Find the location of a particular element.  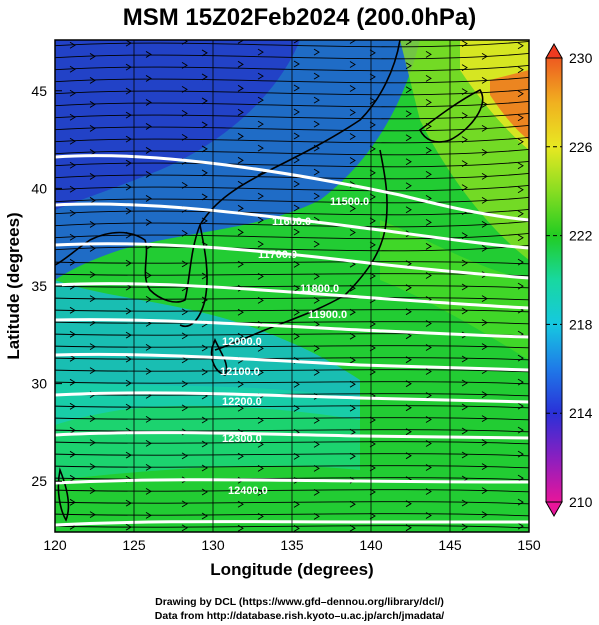

contour-label: 11700.0 is located at coordinates (277, 255).